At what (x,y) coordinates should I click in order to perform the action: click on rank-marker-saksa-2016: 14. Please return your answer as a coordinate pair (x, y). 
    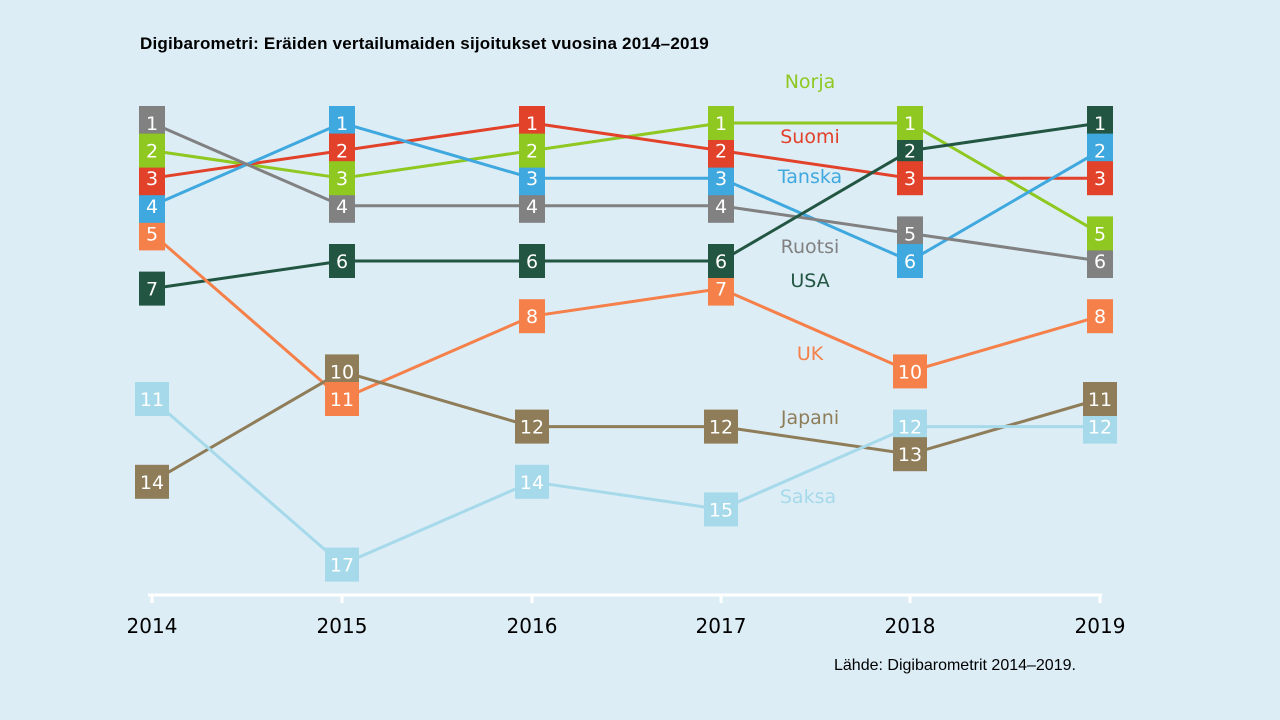
    Looking at the image, I should click on (532, 481).